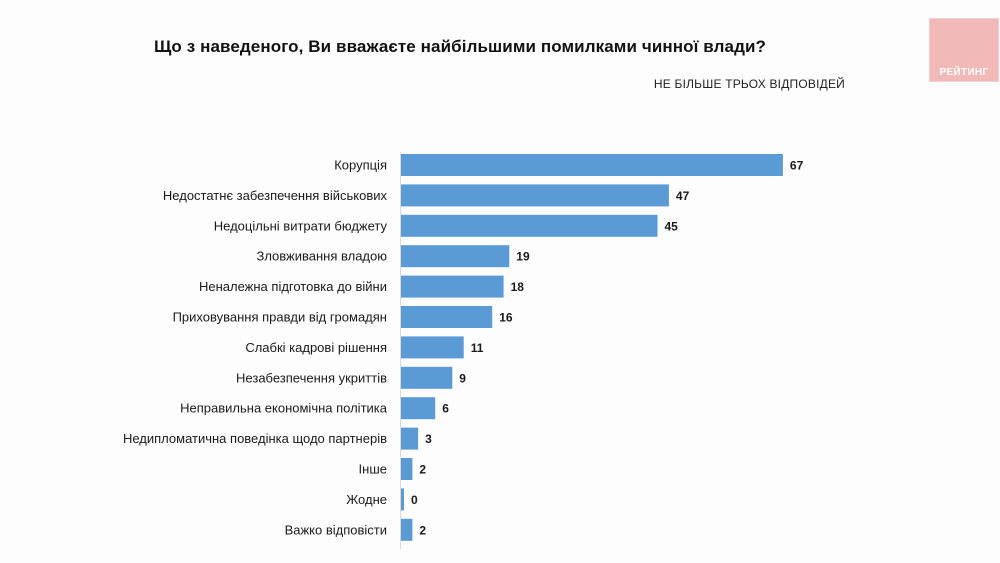  Describe the element at coordinates (321, 256) in the screenshot. I see `category-label: Зловживання владою` at that location.